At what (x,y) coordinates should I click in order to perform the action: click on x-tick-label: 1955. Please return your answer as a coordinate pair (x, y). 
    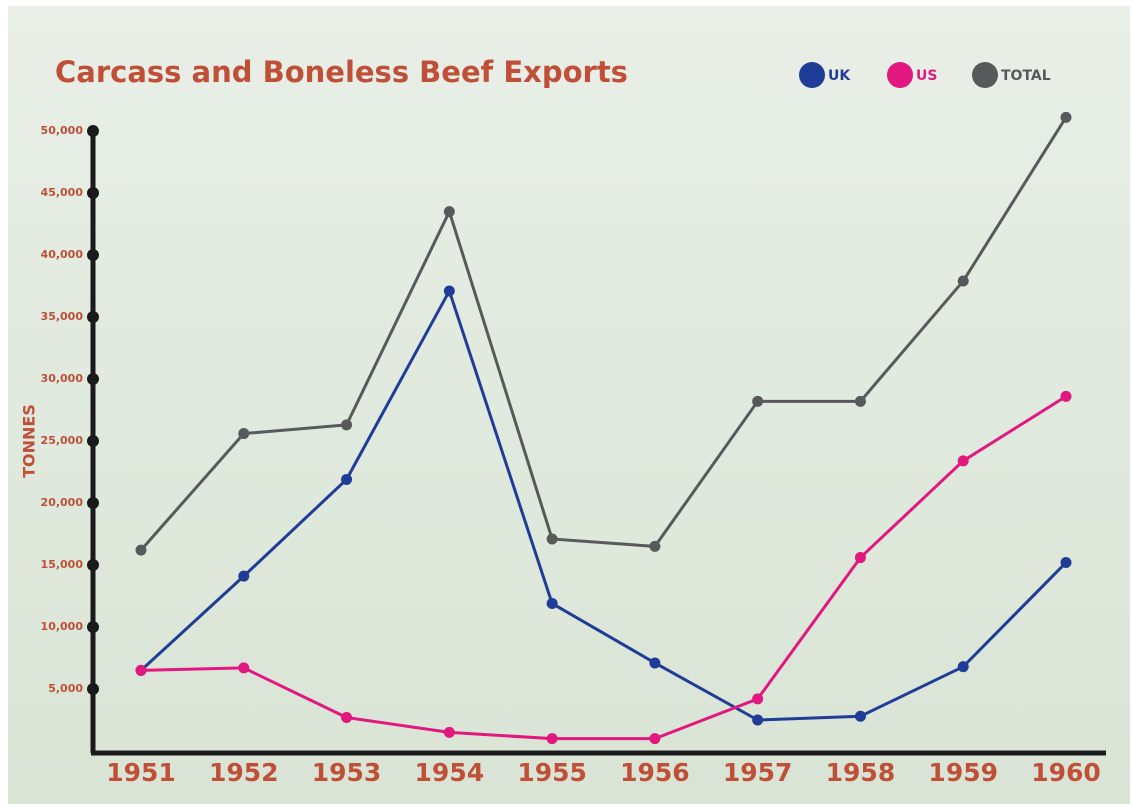
    Looking at the image, I should click on (552, 772).